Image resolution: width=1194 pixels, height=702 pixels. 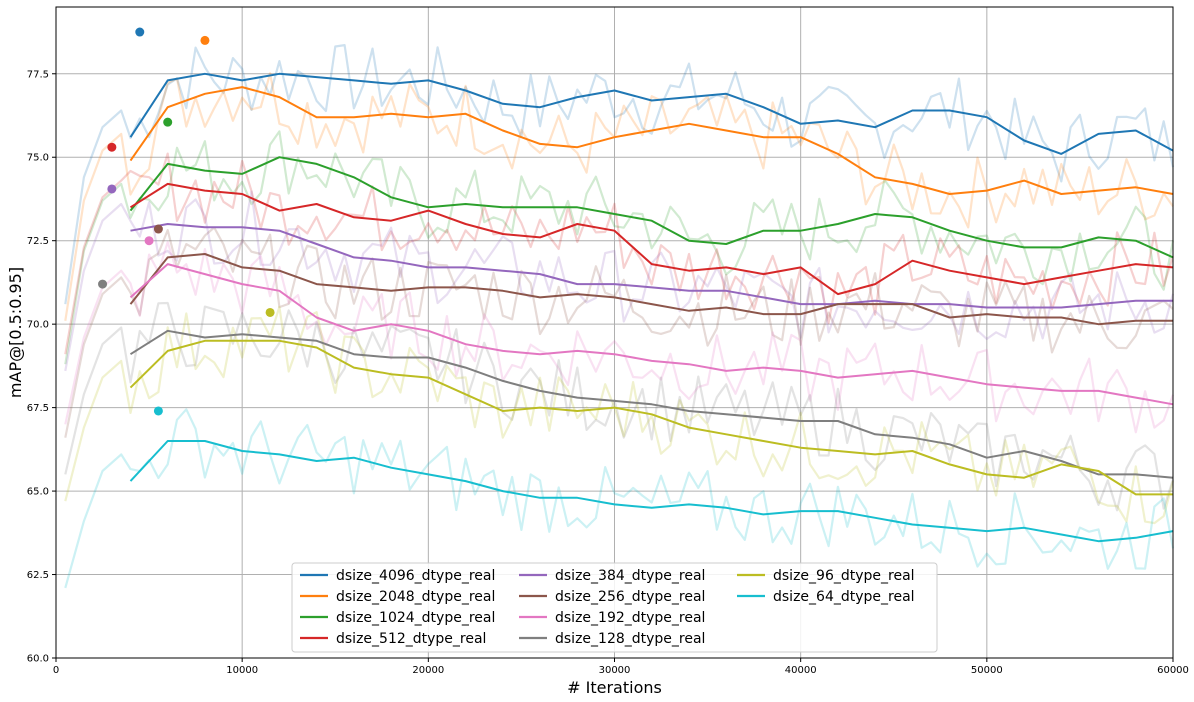 I want to click on peak-marker-dsize-64-dtype-real, so click(x=158, y=411).